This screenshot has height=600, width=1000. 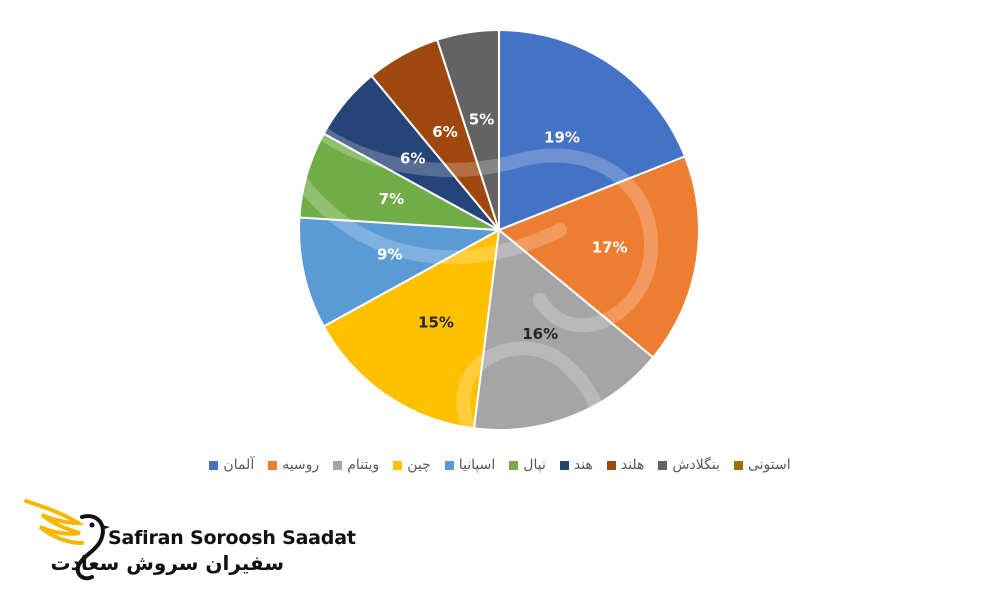 What do you see at coordinates (562, 137) in the screenshot?
I see `data-label-1: 19%` at bounding box center [562, 137].